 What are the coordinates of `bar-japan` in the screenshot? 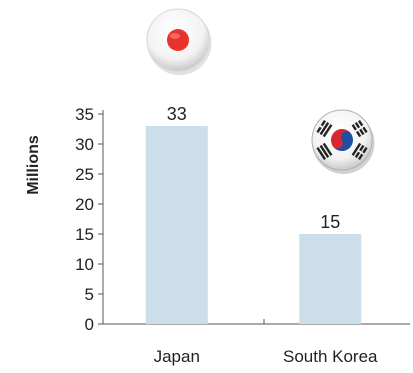 It's located at (176, 225).